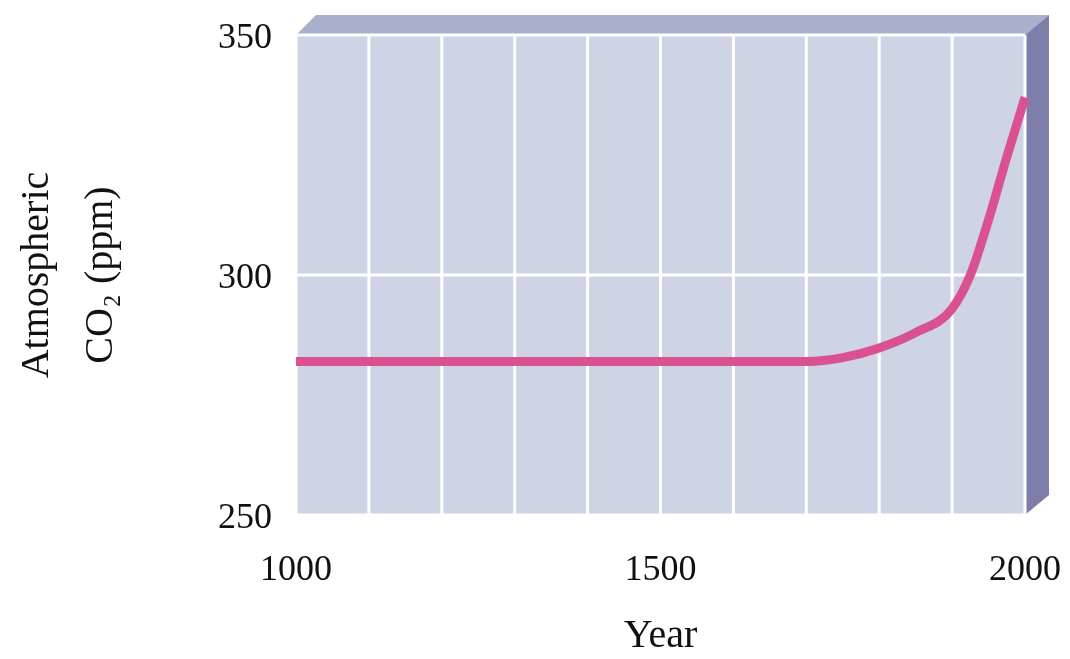 This screenshot has width=1070, height=659. What do you see at coordinates (660, 633) in the screenshot?
I see `x-axis-title: Year` at bounding box center [660, 633].